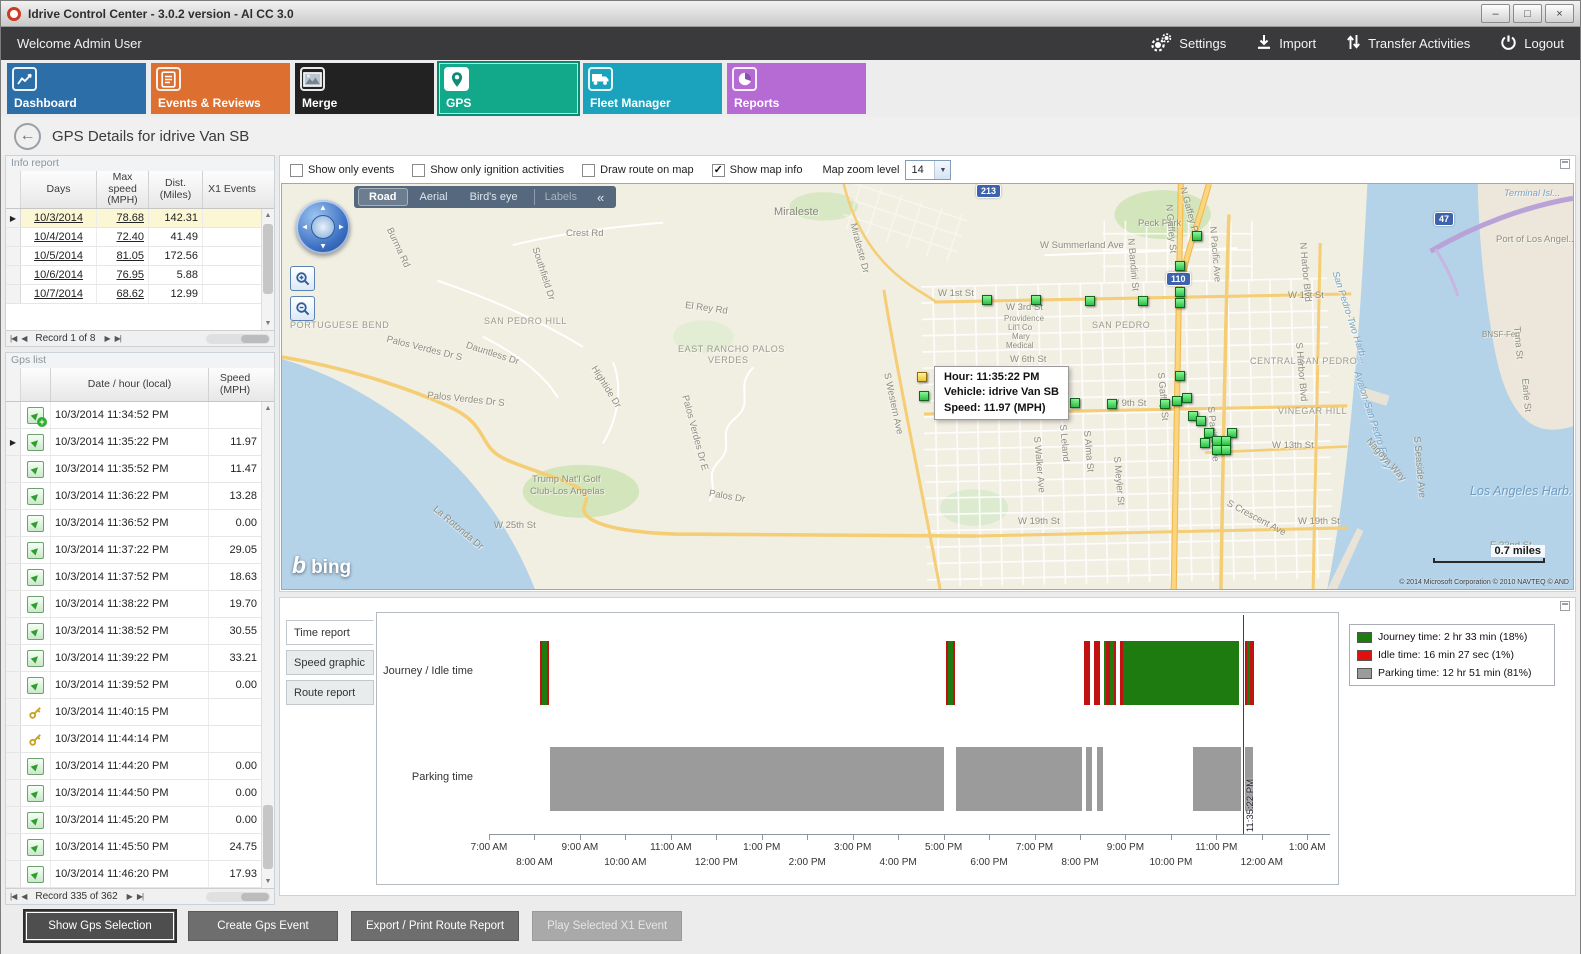 The image size is (1581, 954). What do you see at coordinates (330, 662) in the screenshot?
I see `tab-speed-graphic: Speed graphic` at bounding box center [330, 662].